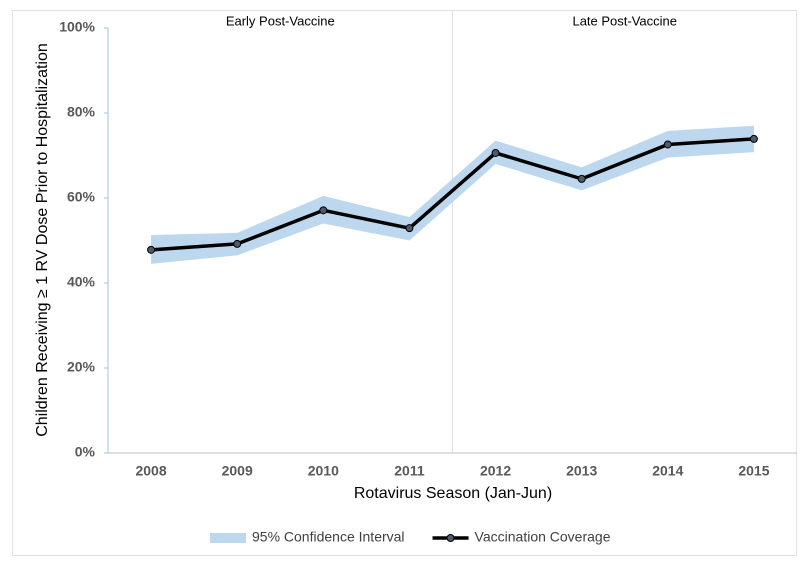 This screenshot has width=806, height=566. Describe the element at coordinates (624, 20) in the screenshot. I see `annotation: Late Post-Vaccine` at that location.